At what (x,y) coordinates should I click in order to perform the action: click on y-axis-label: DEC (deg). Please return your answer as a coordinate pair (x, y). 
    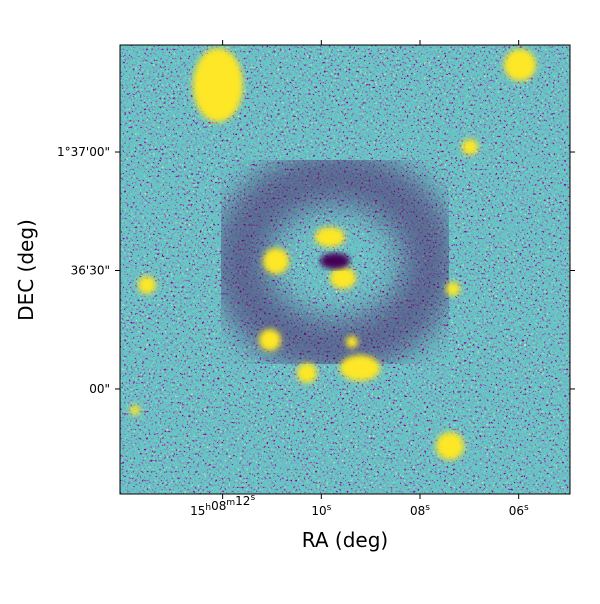
    Looking at the image, I should click on (26, 270).